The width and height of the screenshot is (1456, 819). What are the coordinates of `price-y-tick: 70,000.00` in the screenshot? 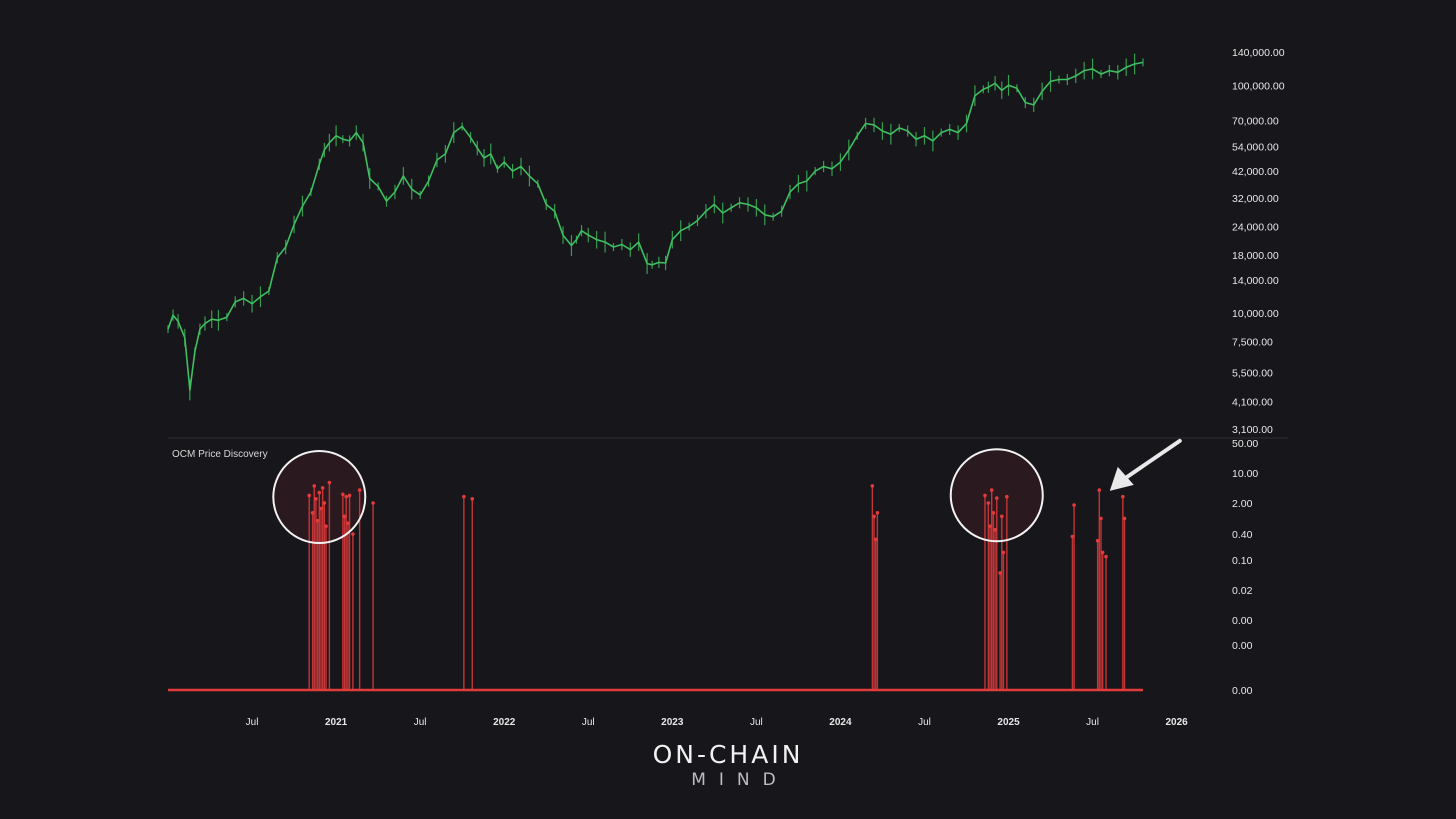 It's located at (1255, 122).